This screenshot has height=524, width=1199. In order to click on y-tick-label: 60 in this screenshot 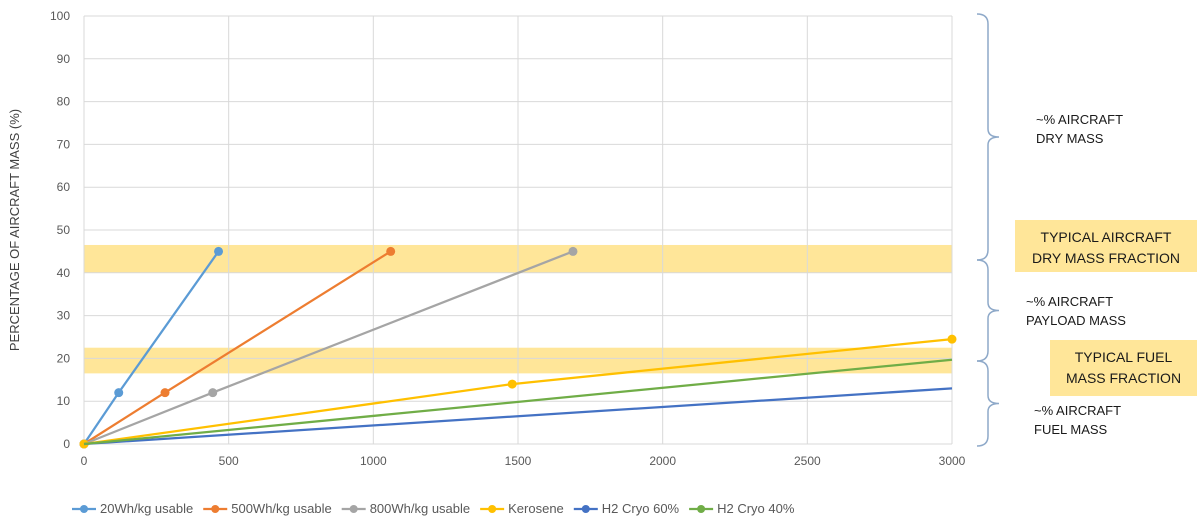, I will do `click(64, 187)`.